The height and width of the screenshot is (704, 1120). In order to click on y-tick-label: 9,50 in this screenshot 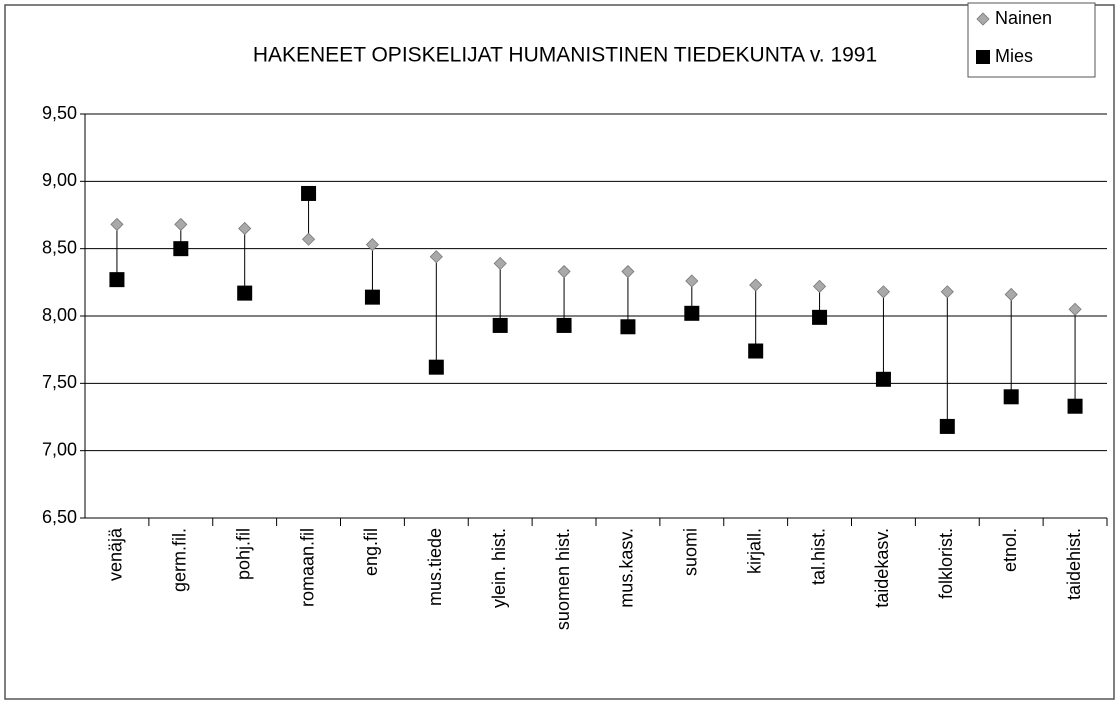, I will do `click(59, 113)`.